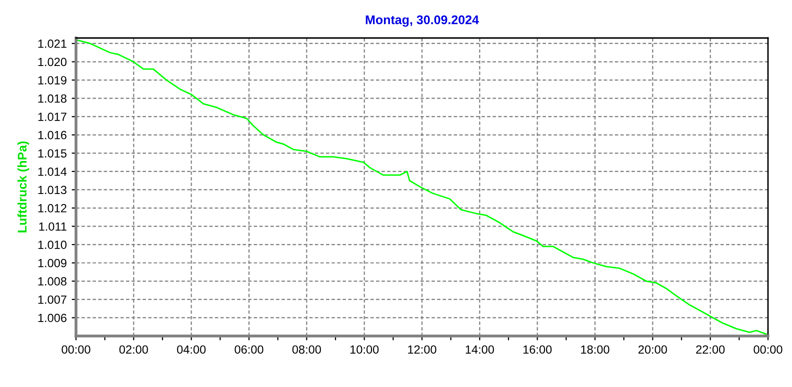  Describe the element at coordinates (364, 349) in the screenshot. I see `x-tick-label: 10:00` at that location.